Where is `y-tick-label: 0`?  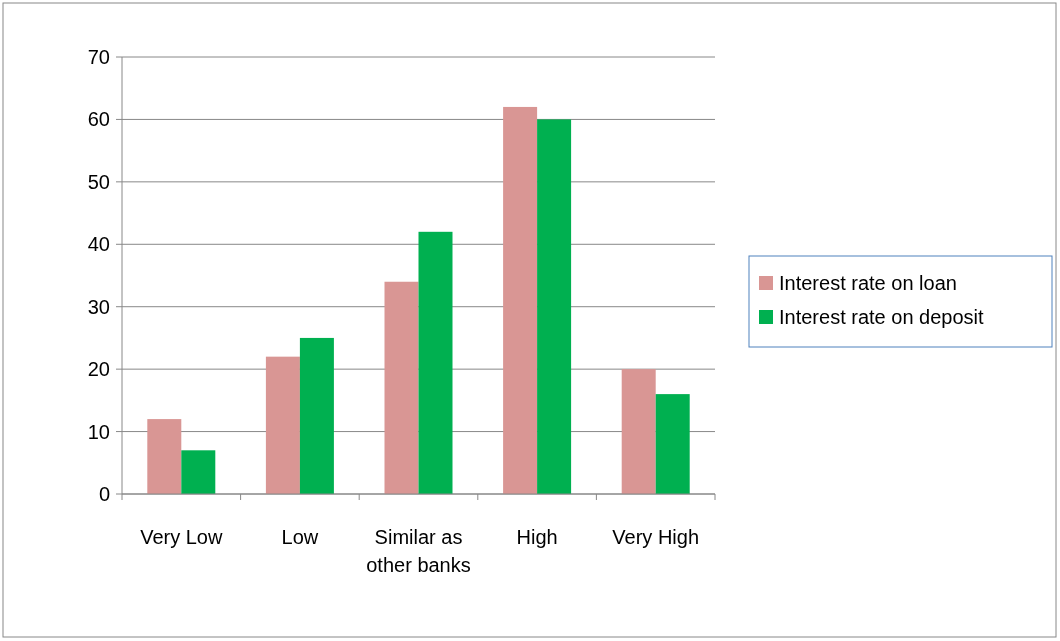 y-tick-label: 0 is located at coordinates (104, 494).